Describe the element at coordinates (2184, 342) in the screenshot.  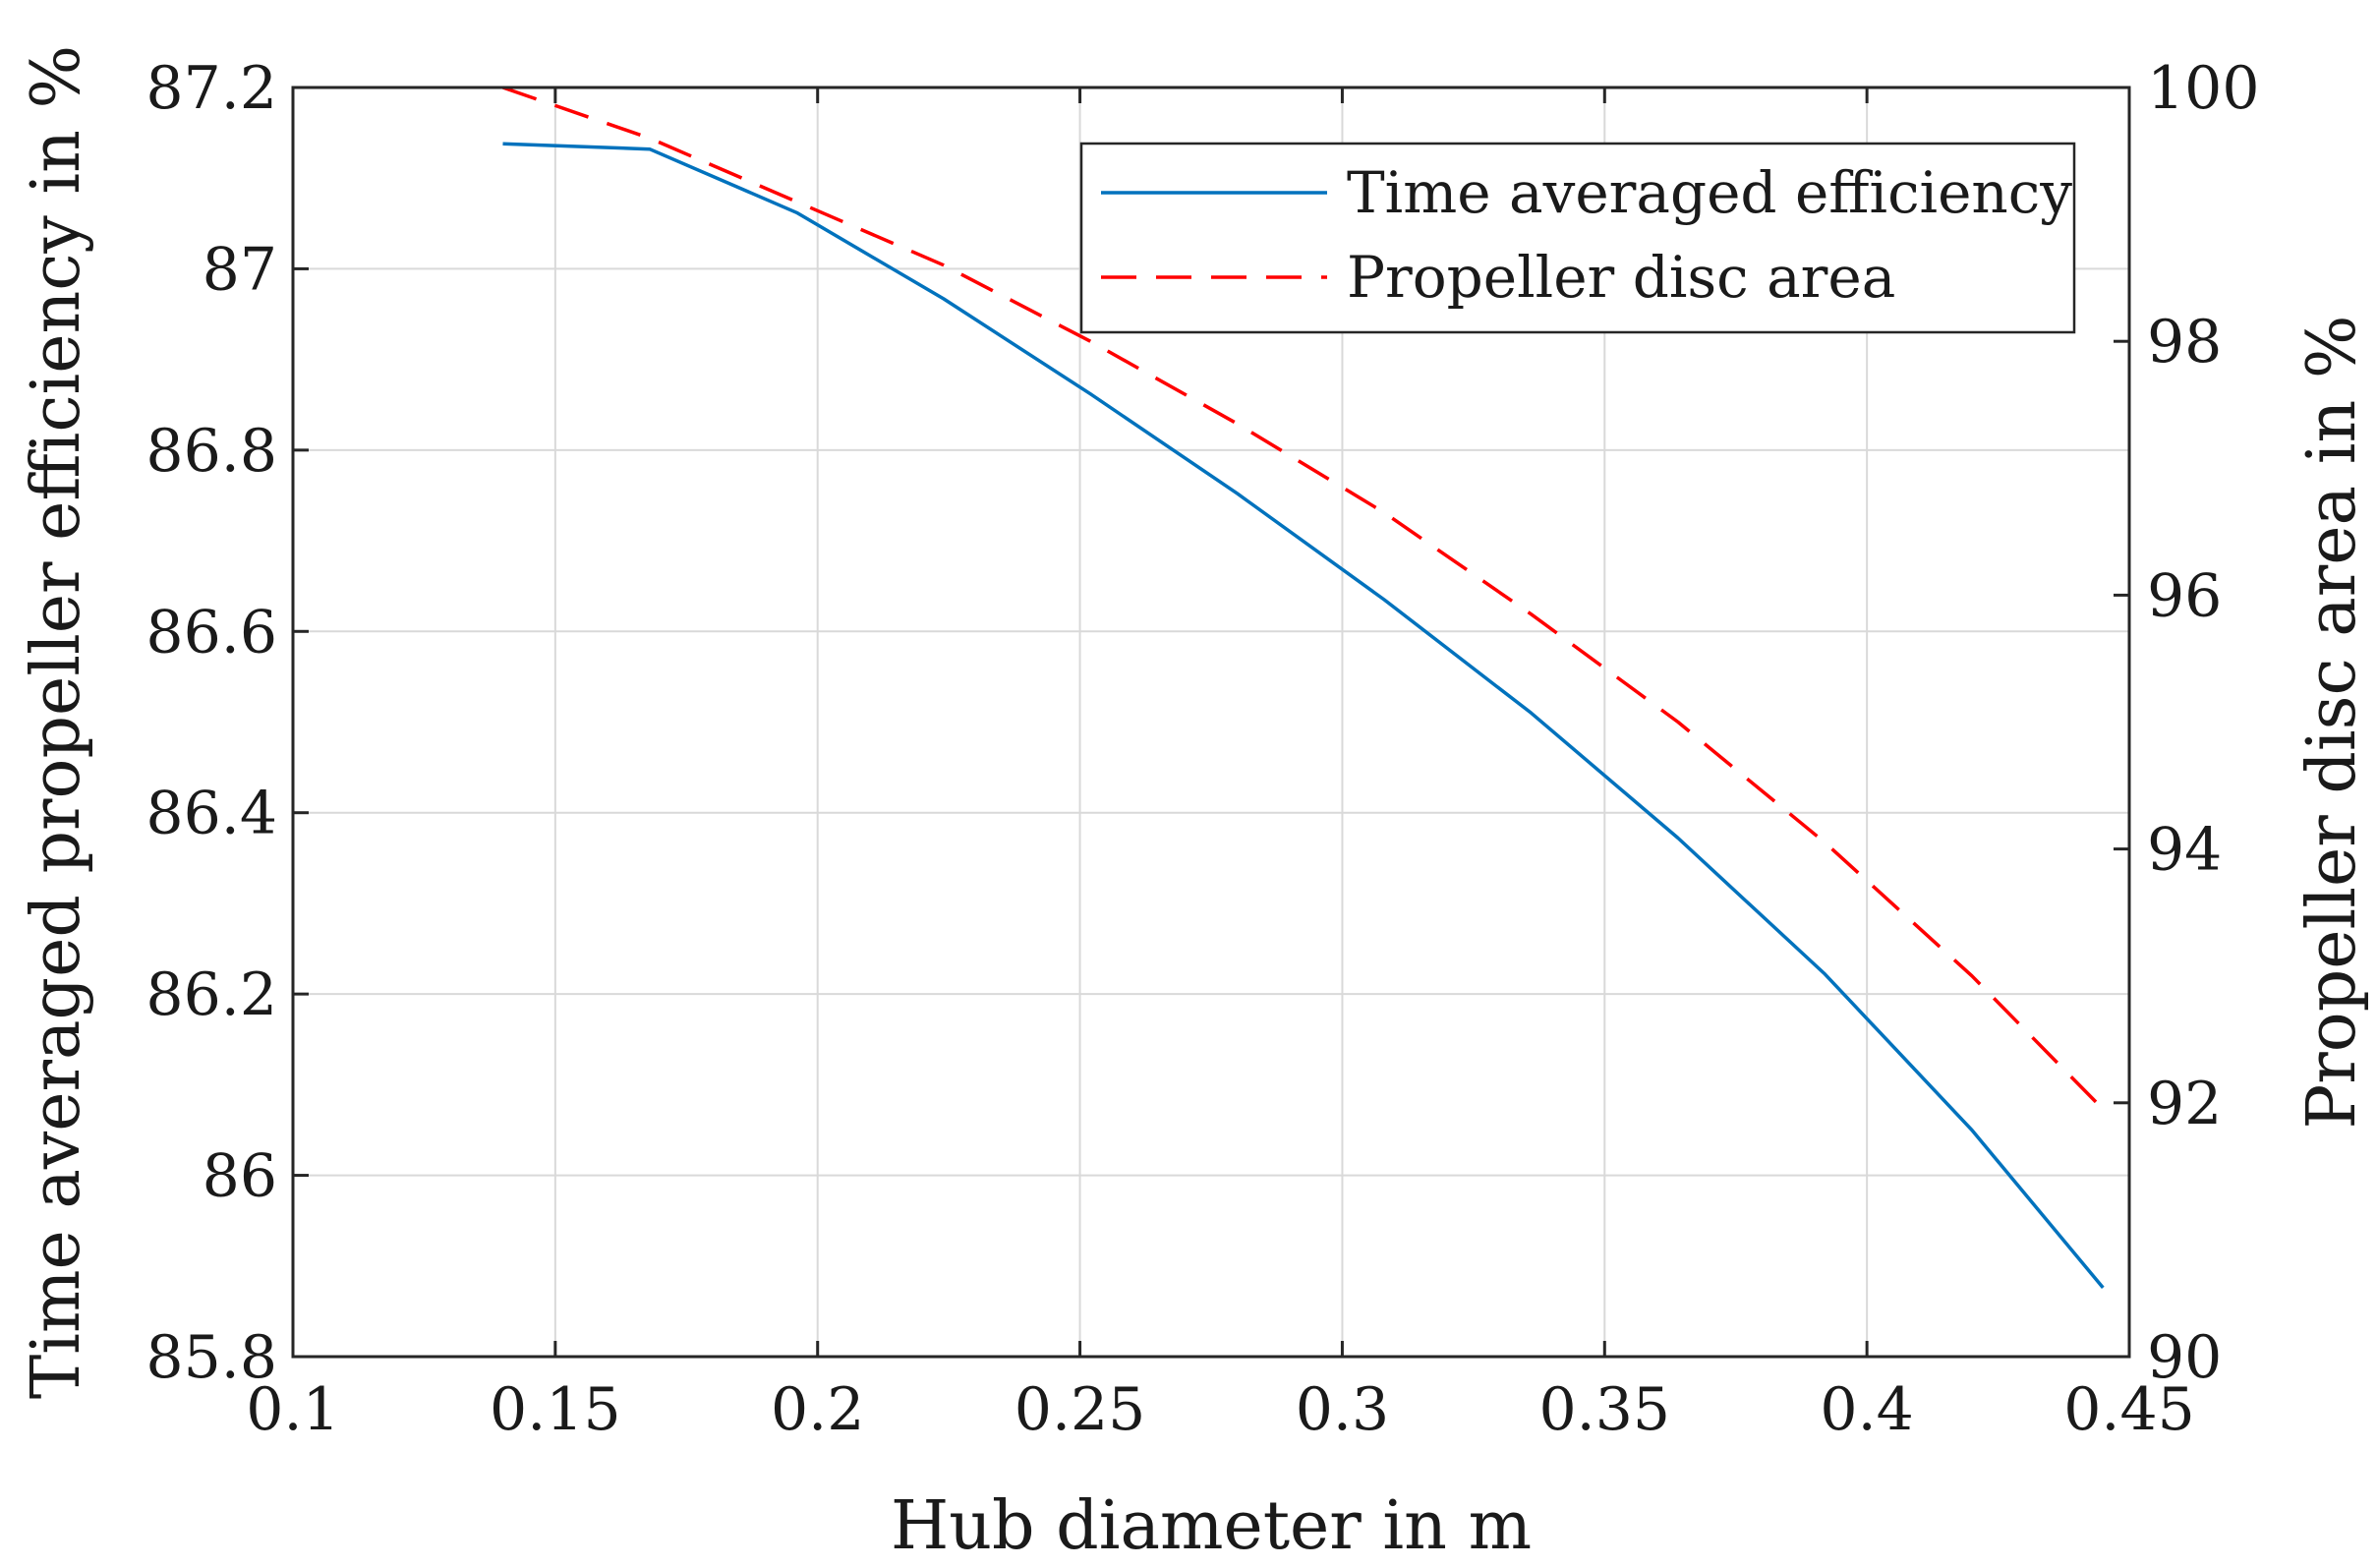
I see `y2-tick-label: 98` at that location.